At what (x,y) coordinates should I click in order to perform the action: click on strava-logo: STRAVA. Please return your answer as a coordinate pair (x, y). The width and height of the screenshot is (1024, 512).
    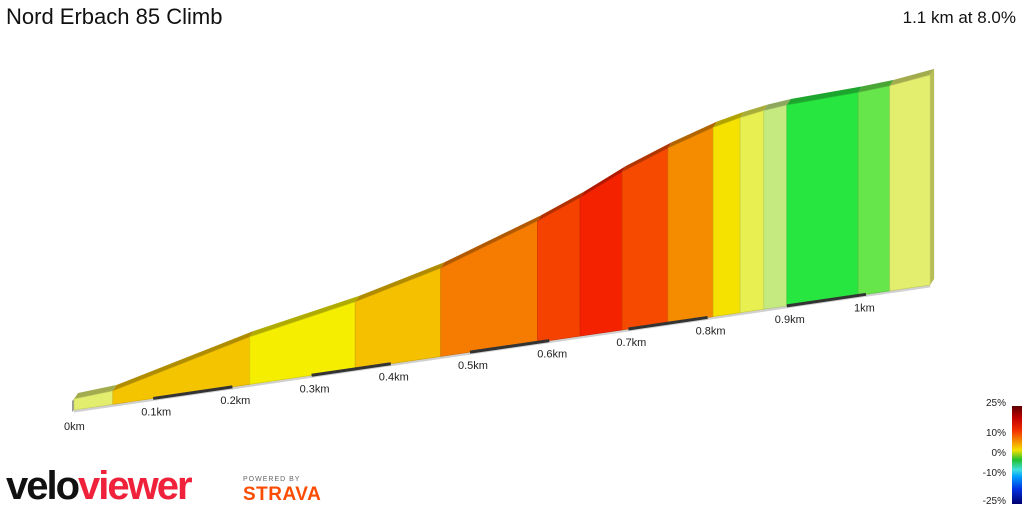
    Looking at the image, I should click on (282, 494).